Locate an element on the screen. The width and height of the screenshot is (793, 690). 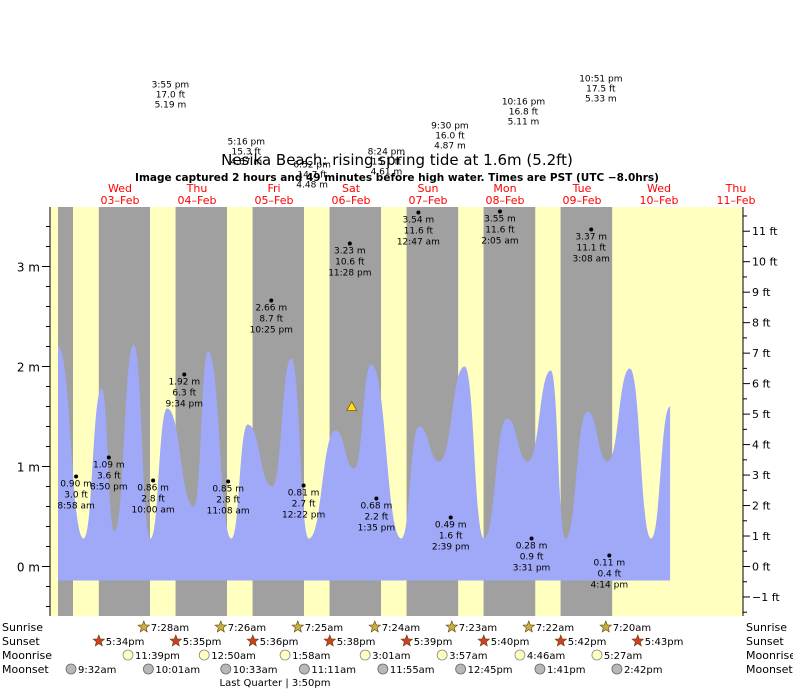
offscale-high-label: 6:52 pm is located at coordinates (312, 166).